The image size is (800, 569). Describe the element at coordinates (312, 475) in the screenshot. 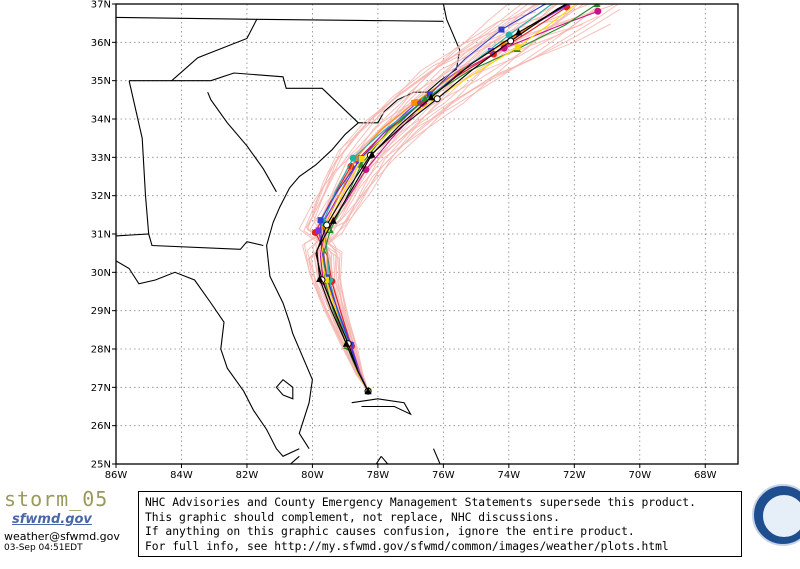

I see `lon-tick-label: 80W` at that location.